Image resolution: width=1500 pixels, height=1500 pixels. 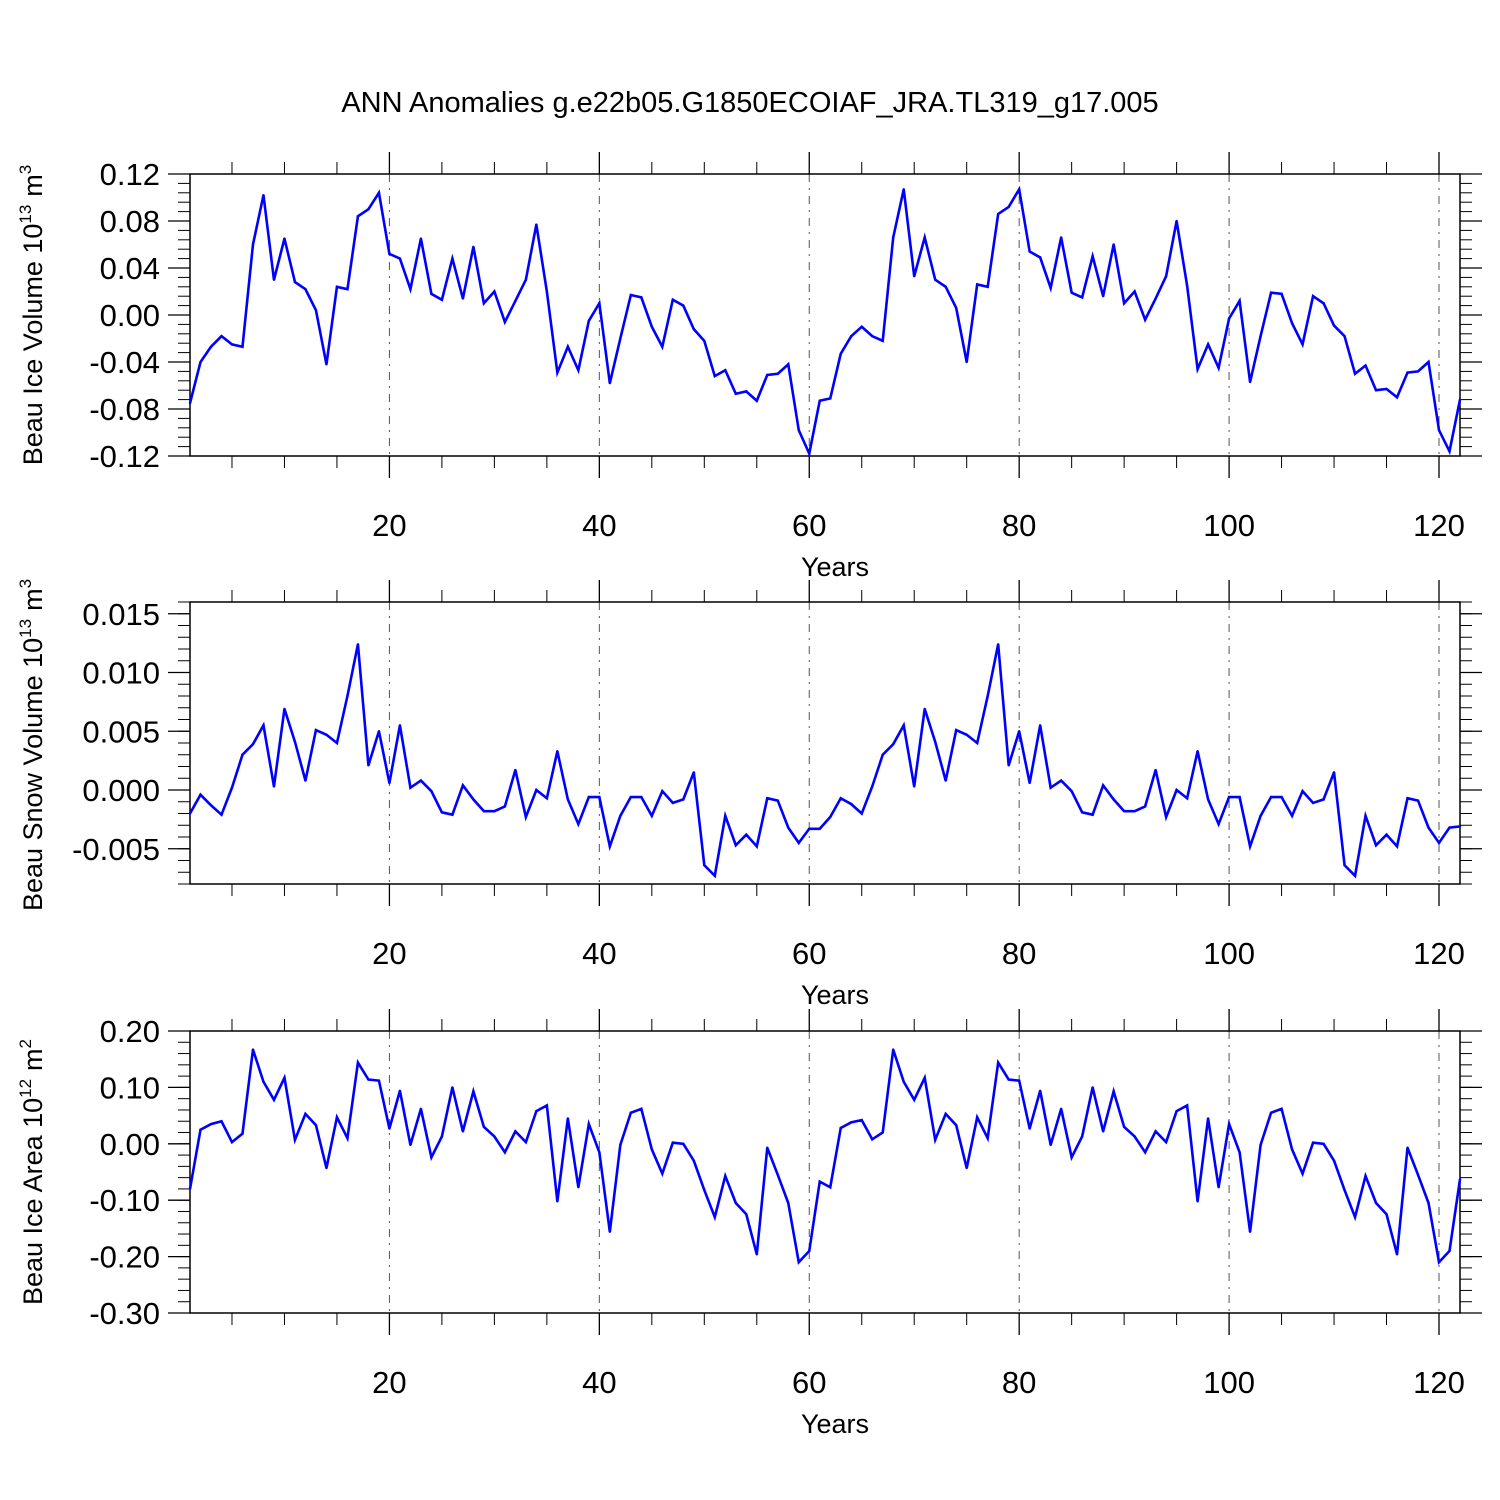 I want to click on y-axis-label-text: Beau Snow Volume 10, so click(x=33, y=774).